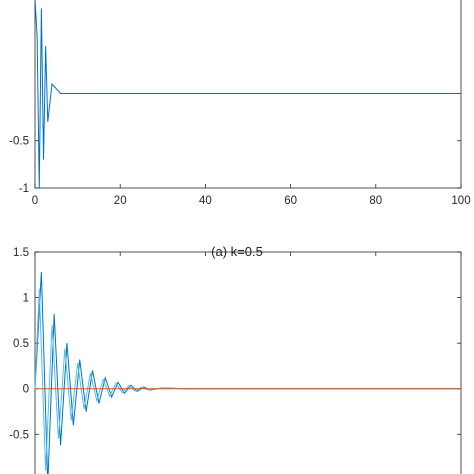  I want to click on y-tick-label: -1, so click(24, 189).